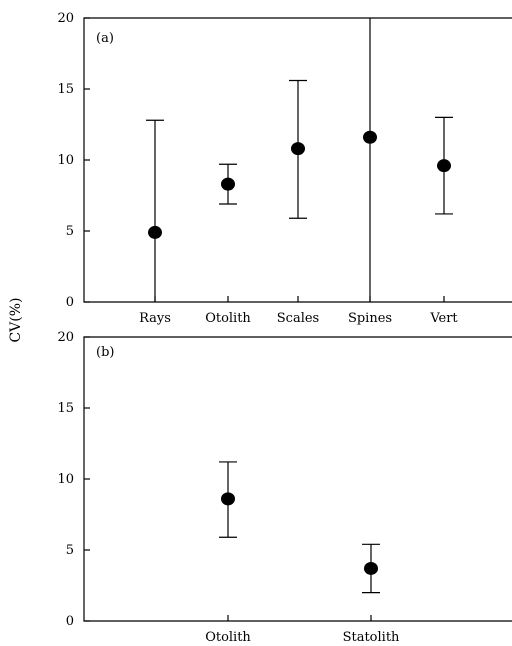 Image resolution: width=512 pixels, height=646 pixels. What do you see at coordinates (16, 319) in the screenshot?
I see `y-axis-title: CV(%)` at bounding box center [16, 319].